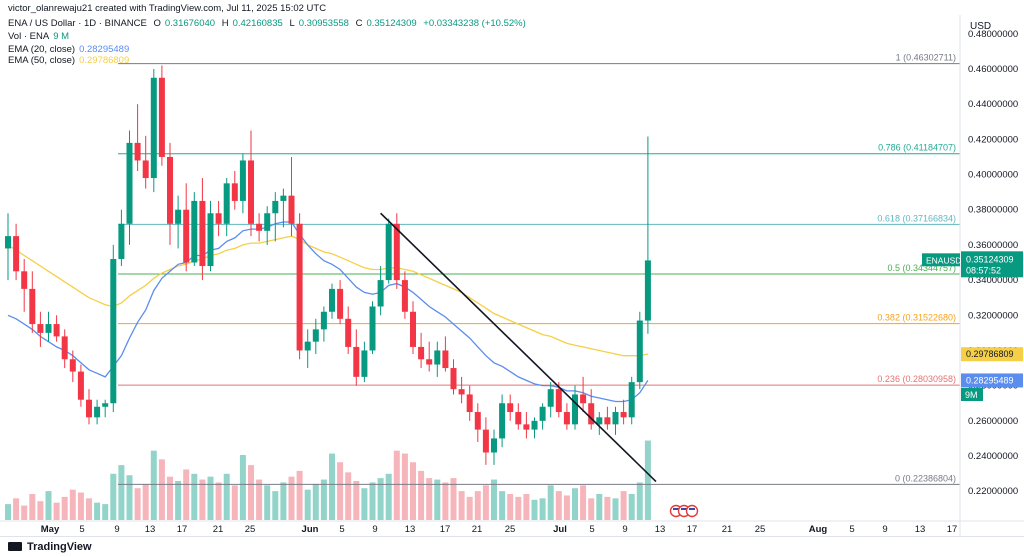  Describe the element at coordinates (990, 259) in the screenshot. I see `ena-price-value: 0.35124309` at that location.